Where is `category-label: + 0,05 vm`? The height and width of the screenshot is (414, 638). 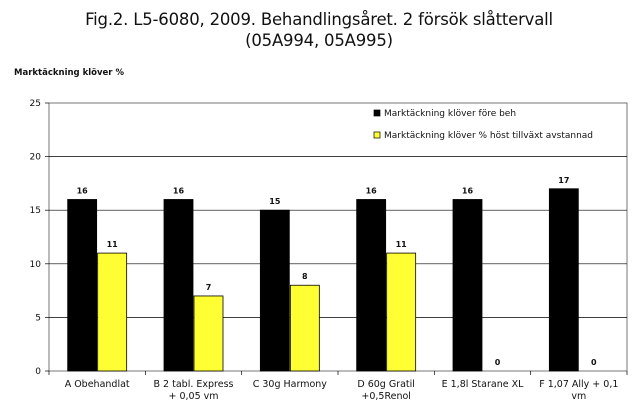 category-label: + 0,05 vm is located at coordinates (193, 396).